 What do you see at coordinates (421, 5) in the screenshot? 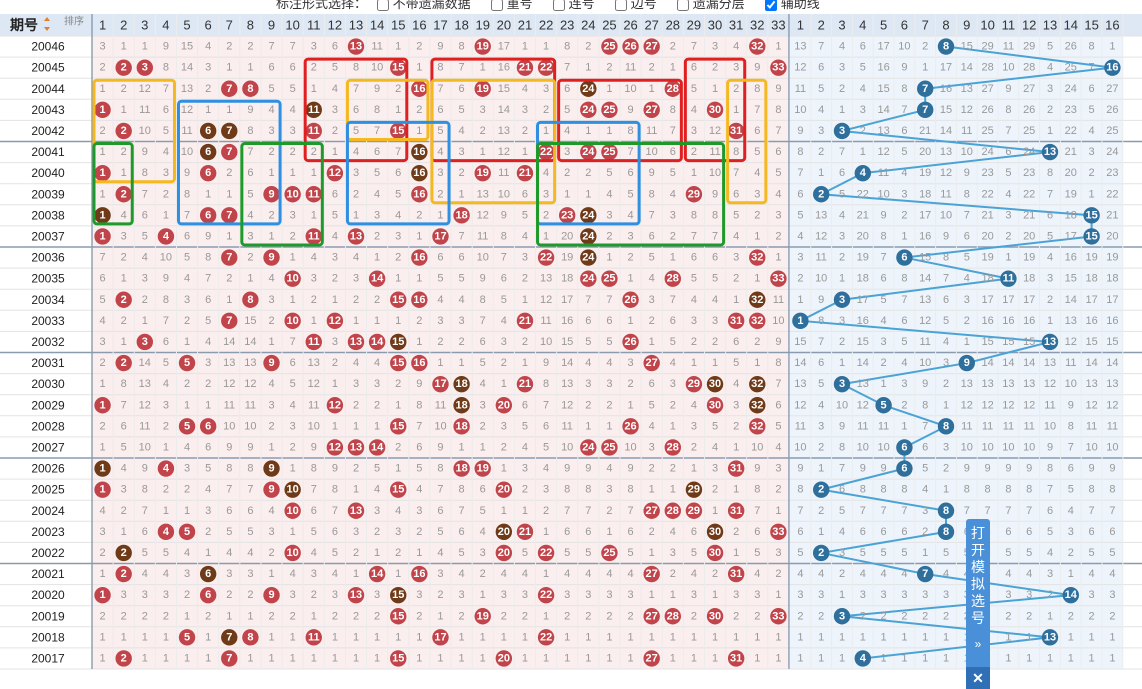
I see `toolbar-option: 不带遗漏数据` at bounding box center [421, 5].